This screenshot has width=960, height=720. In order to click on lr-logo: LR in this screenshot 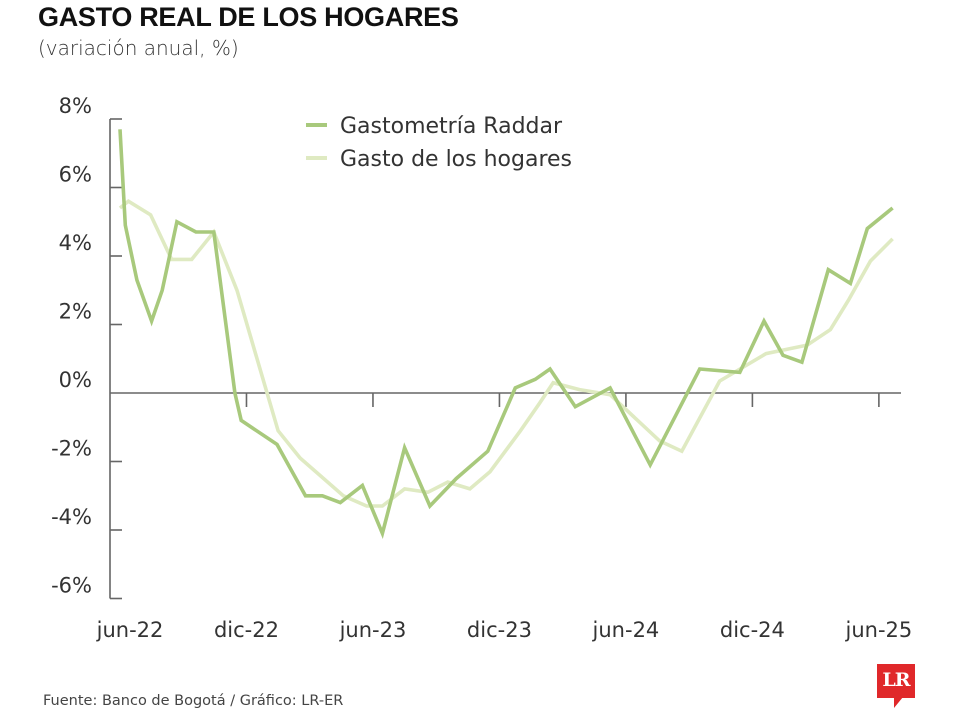, I will do `click(896, 686)`.